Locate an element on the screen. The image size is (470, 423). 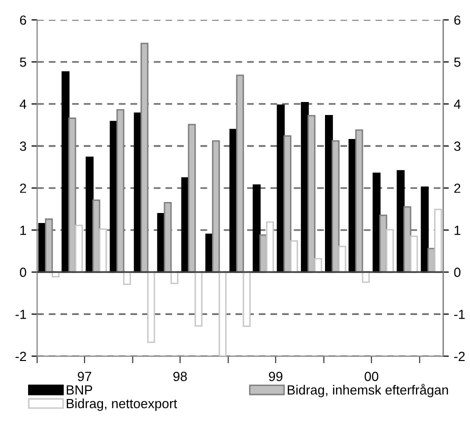
y2-tick-label: 1 is located at coordinates (457, 230).